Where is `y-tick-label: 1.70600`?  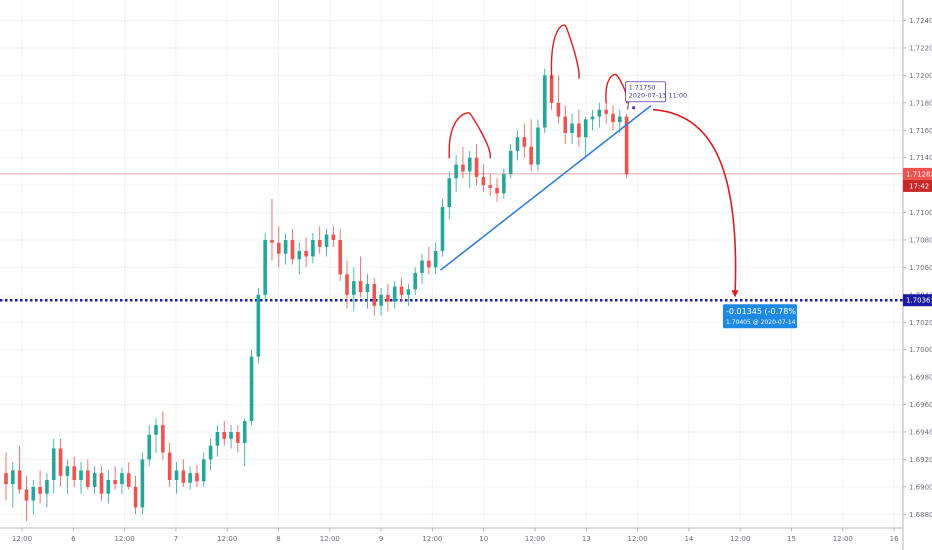
y-tick-label: 1.70600 is located at coordinates (920, 268).